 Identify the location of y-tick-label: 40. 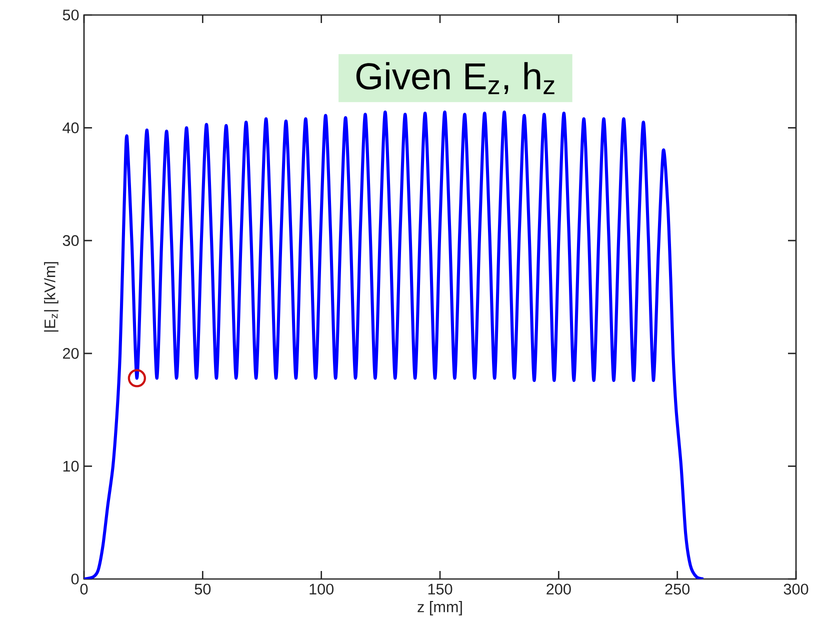
(70, 128).